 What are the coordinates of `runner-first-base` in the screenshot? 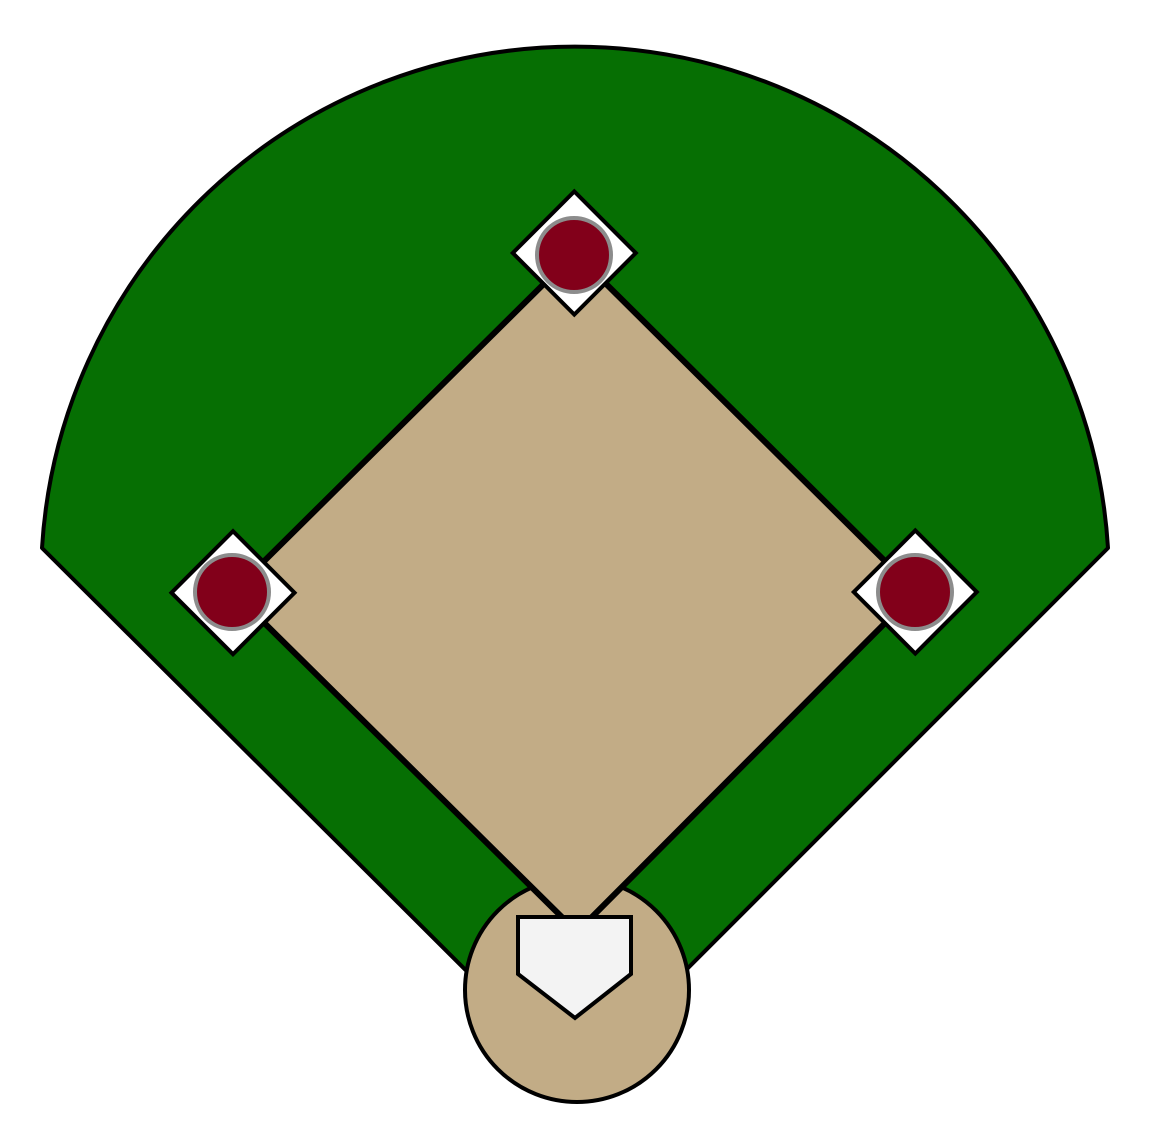 It's located at (915, 592).